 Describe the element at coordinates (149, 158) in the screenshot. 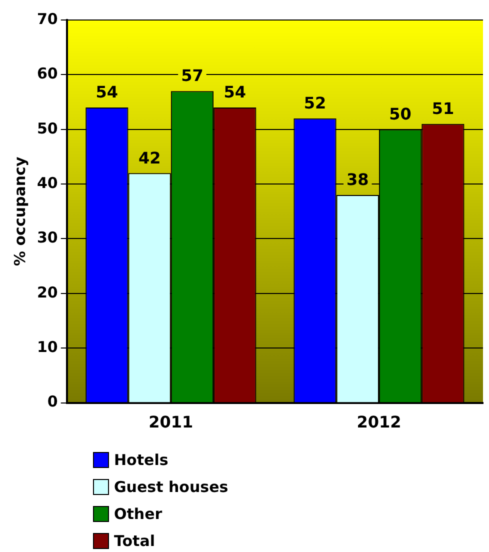

I see `data-label: 42` at that location.